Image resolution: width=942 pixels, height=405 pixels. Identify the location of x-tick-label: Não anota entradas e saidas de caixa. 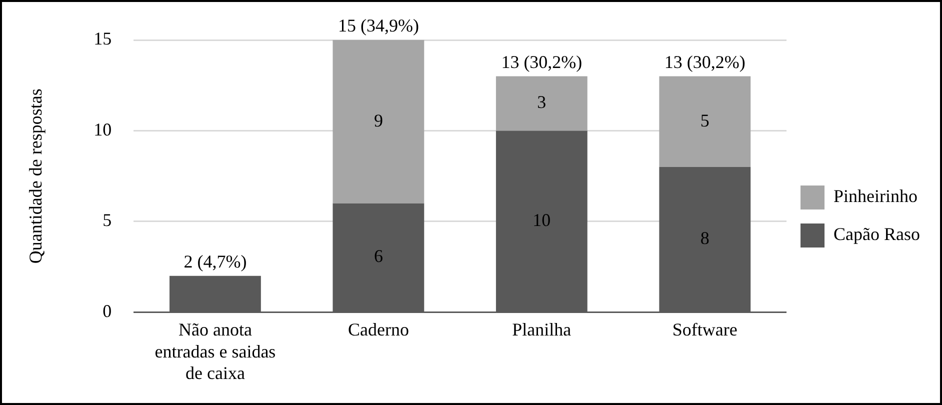
(215, 351).